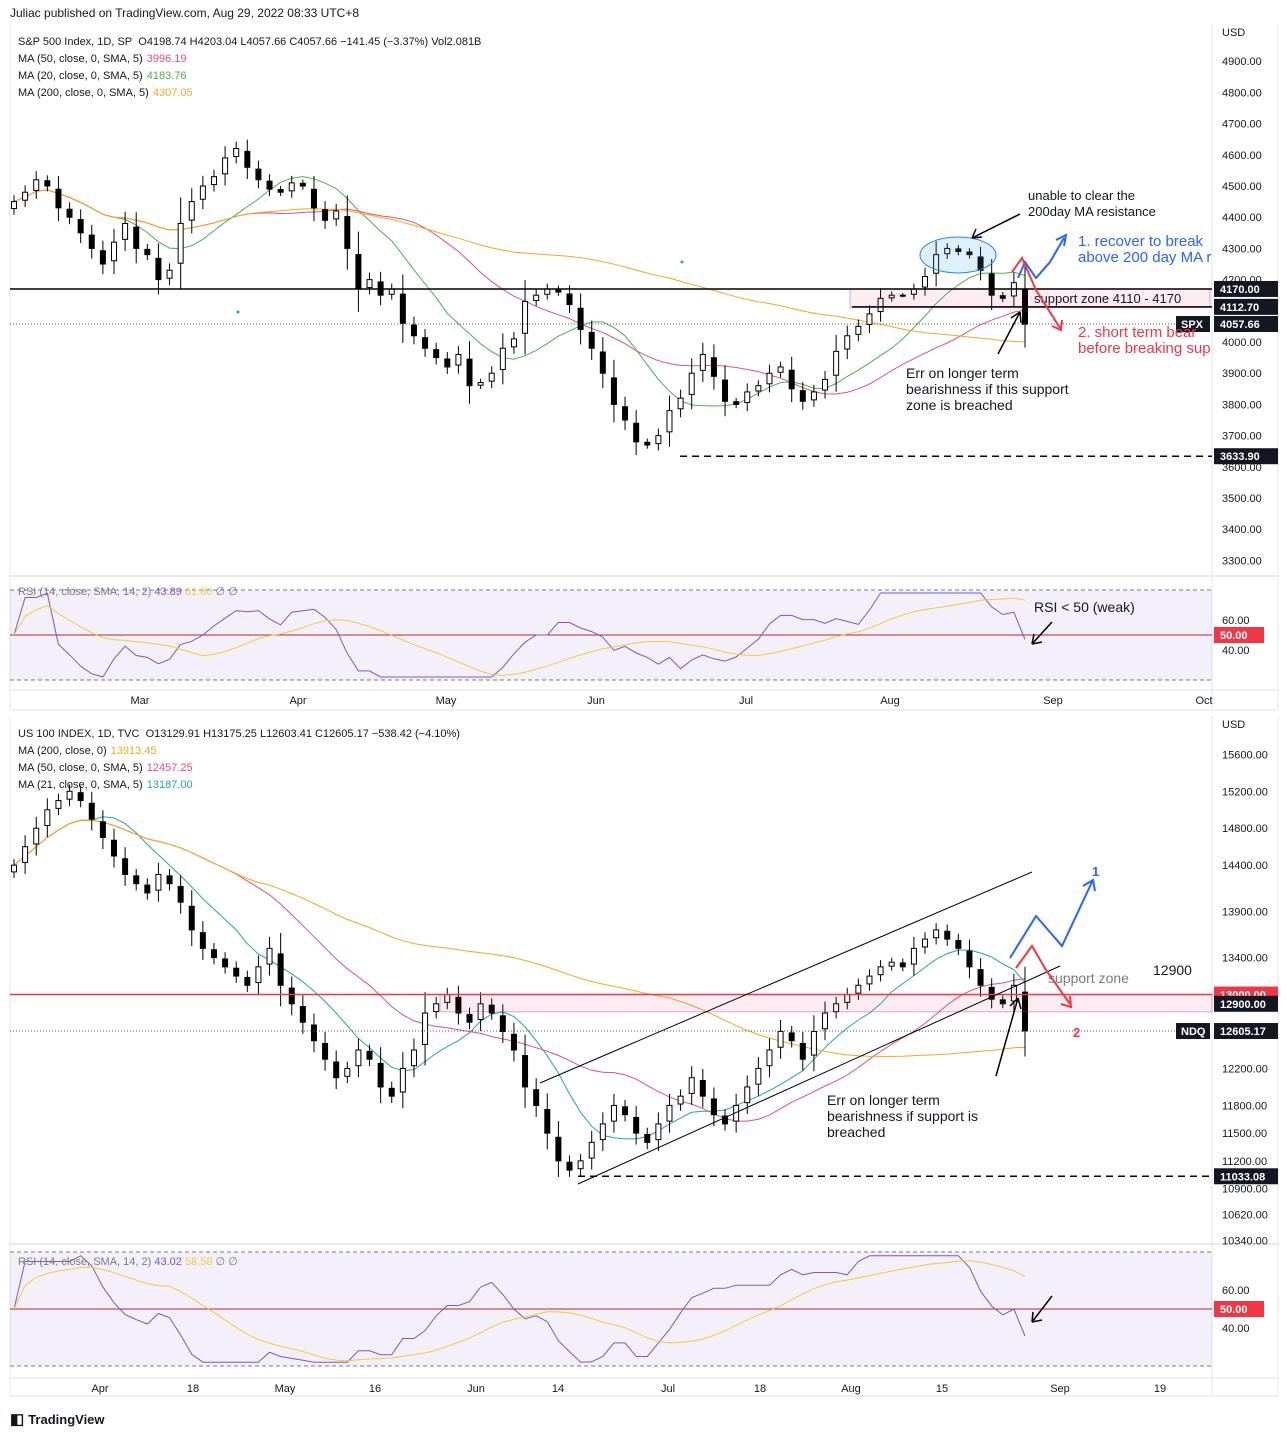 The width and height of the screenshot is (1288, 1437). I want to click on ndq-ma21-label: MA (21, close, 0, SMA, 5), so click(80, 785).